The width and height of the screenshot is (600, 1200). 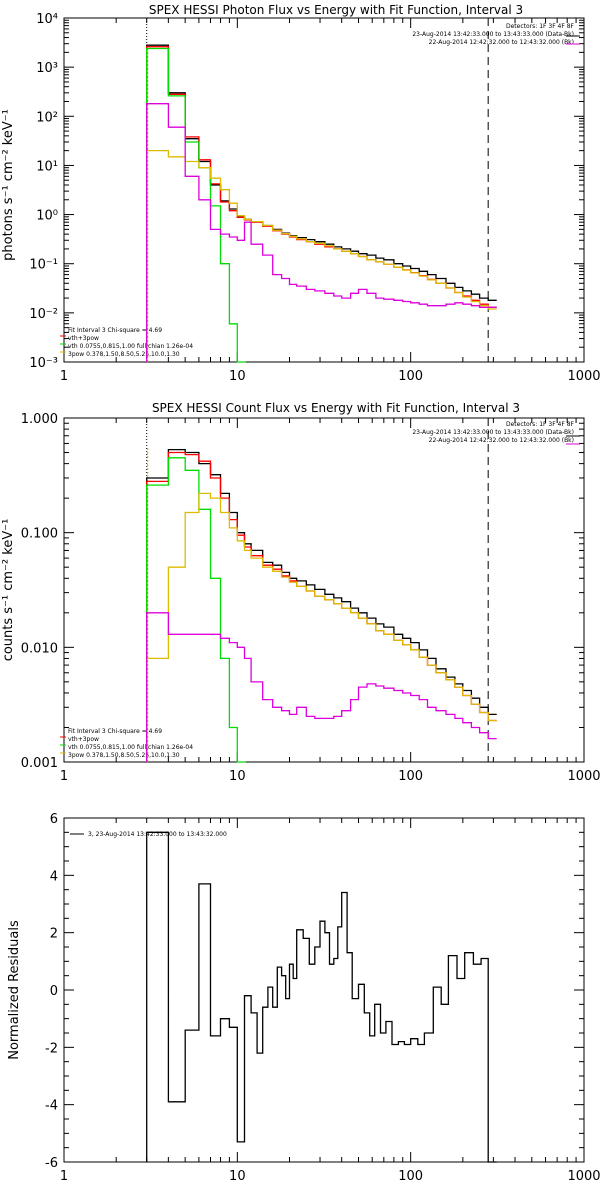 I want to click on header-line-1-1: Detectors: 1F 3F 4F 8F, so click(x=540, y=26).